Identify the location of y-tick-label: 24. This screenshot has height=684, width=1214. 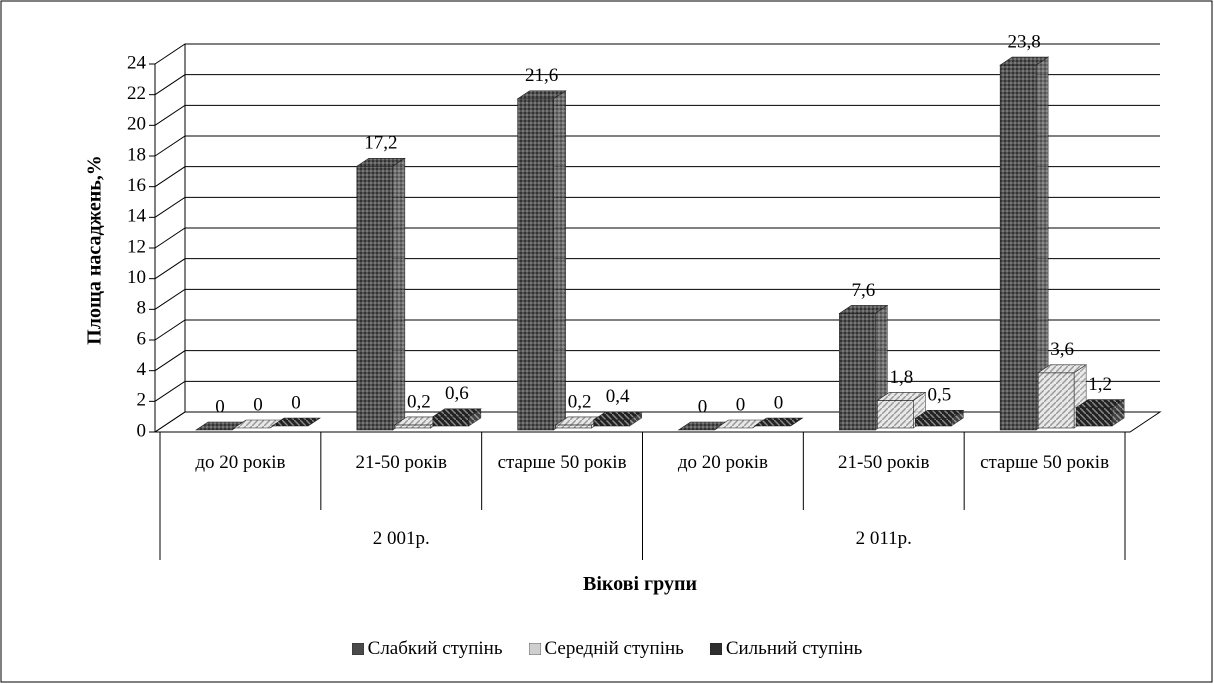
(137, 62).